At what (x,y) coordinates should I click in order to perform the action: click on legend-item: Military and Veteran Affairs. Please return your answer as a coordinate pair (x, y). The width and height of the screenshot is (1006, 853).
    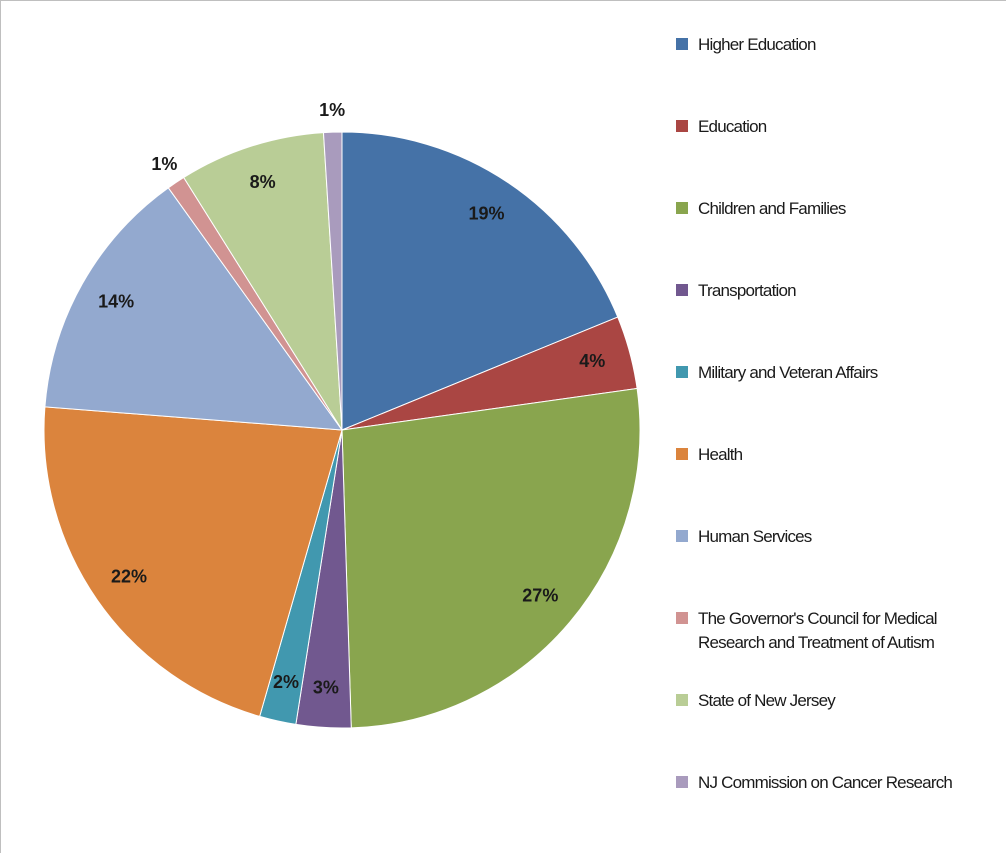
    Looking at the image, I should click on (841, 373).